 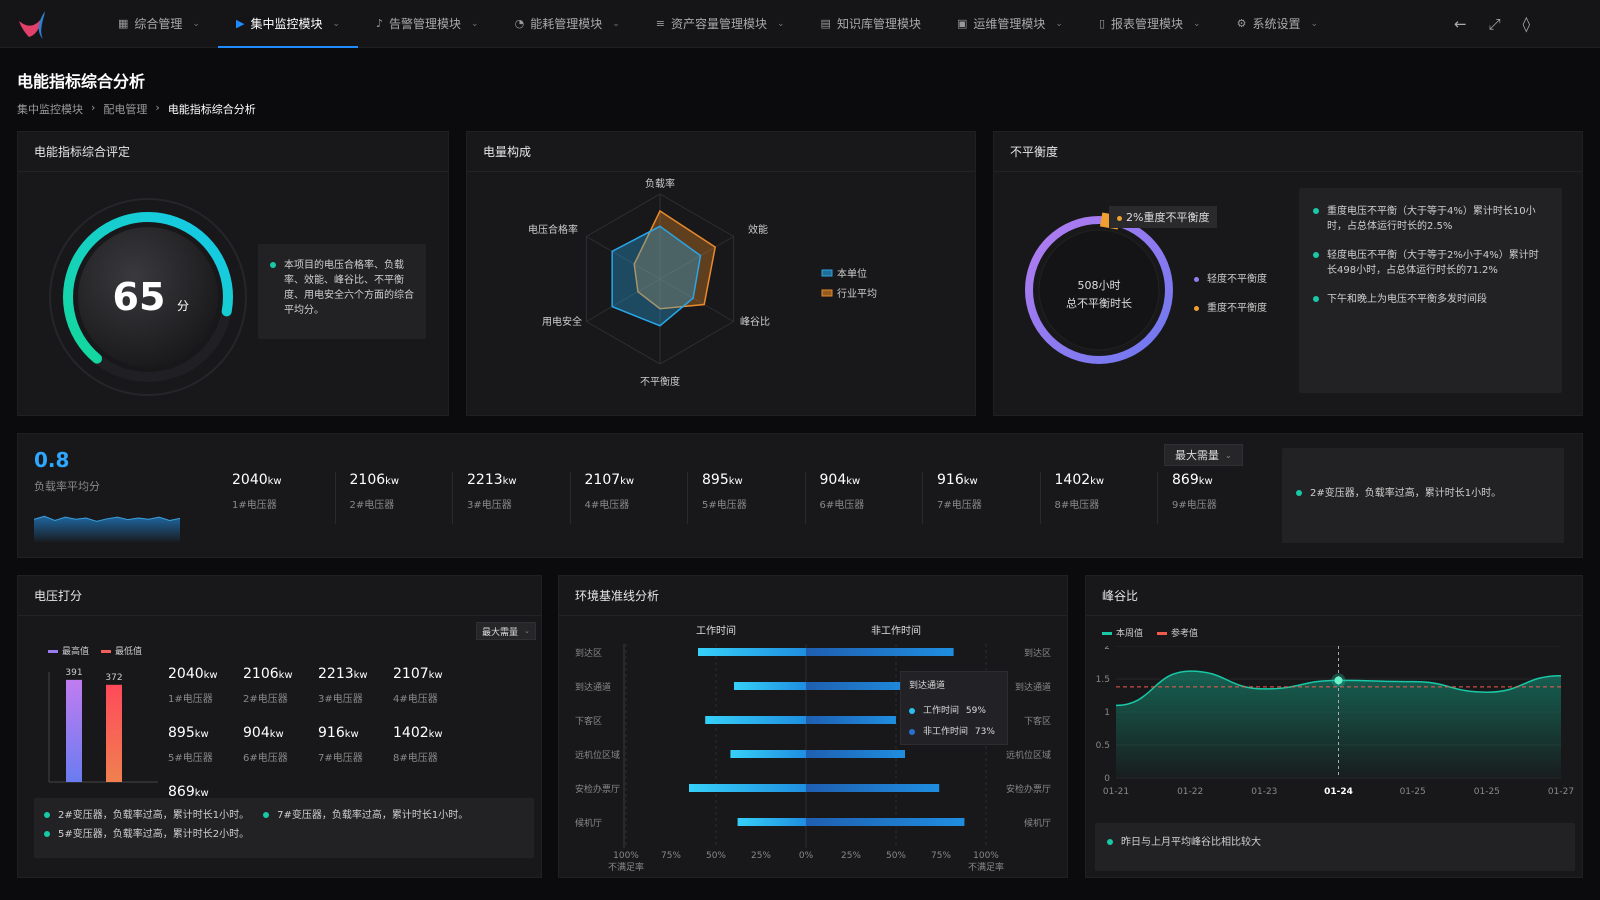 What do you see at coordinates (1338, 680) in the screenshot?
I see `peak-active-point` at bounding box center [1338, 680].